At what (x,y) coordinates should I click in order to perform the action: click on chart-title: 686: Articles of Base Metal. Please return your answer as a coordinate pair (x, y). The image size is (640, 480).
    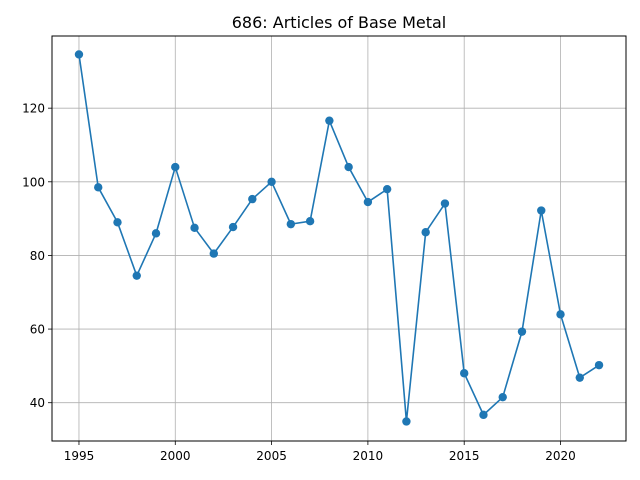
    Looking at the image, I should click on (339, 22).